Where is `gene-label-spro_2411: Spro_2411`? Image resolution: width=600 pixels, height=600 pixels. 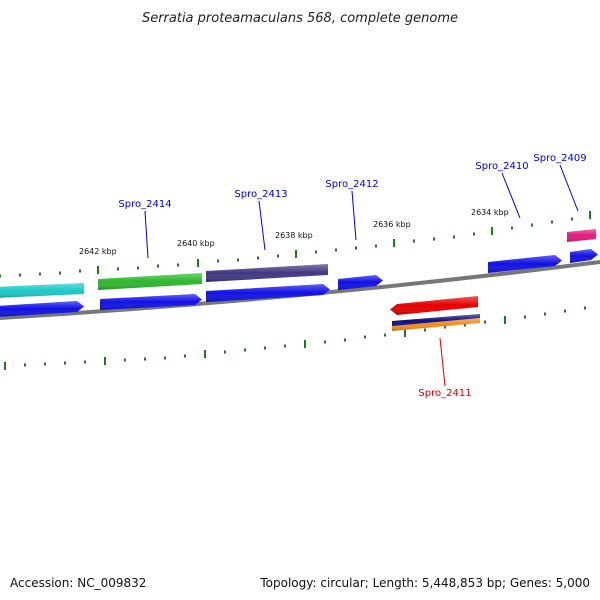 gene-label-spro_2411: Spro_2411 is located at coordinates (444, 393).